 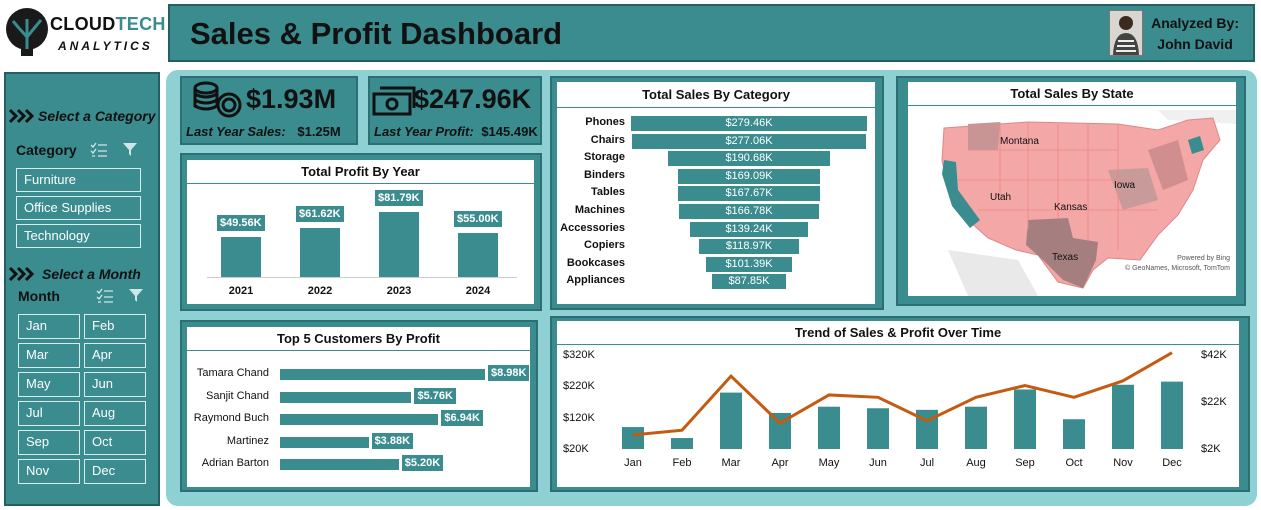 What do you see at coordinates (115, 355) in the screenshot?
I see `slicer-month-apr: Apr` at bounding box center [115, 355].